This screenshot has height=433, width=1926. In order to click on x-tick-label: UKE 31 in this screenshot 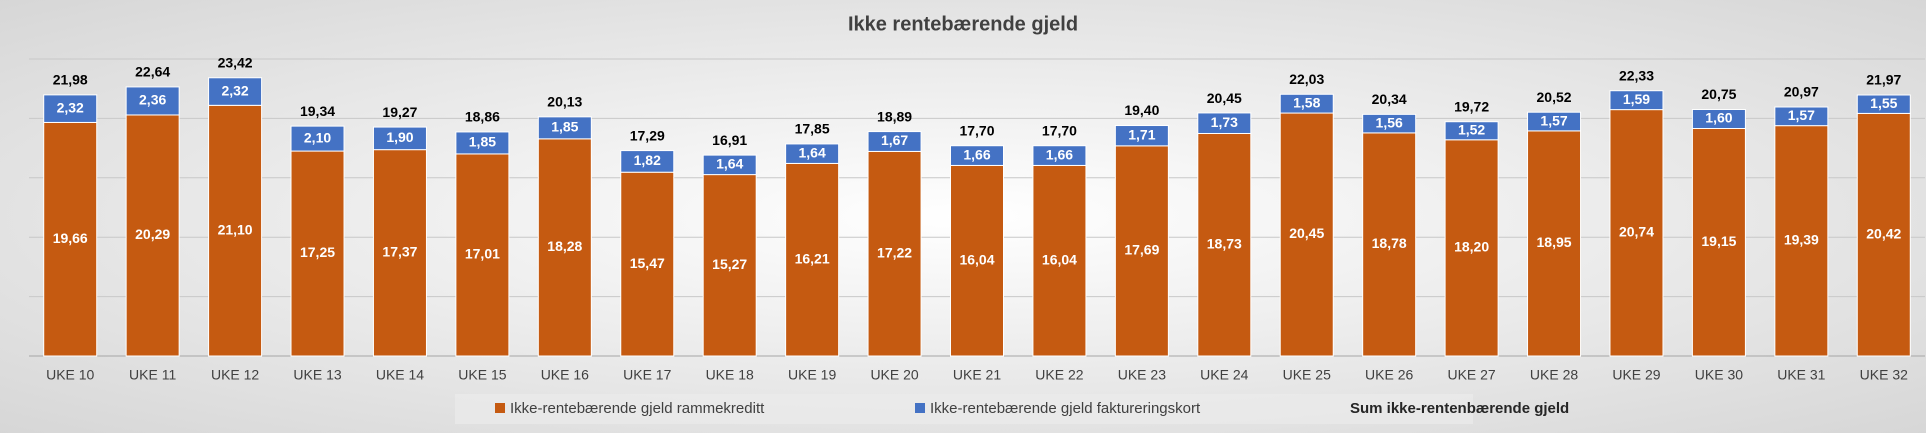, I will do `click(1801, 375)`.